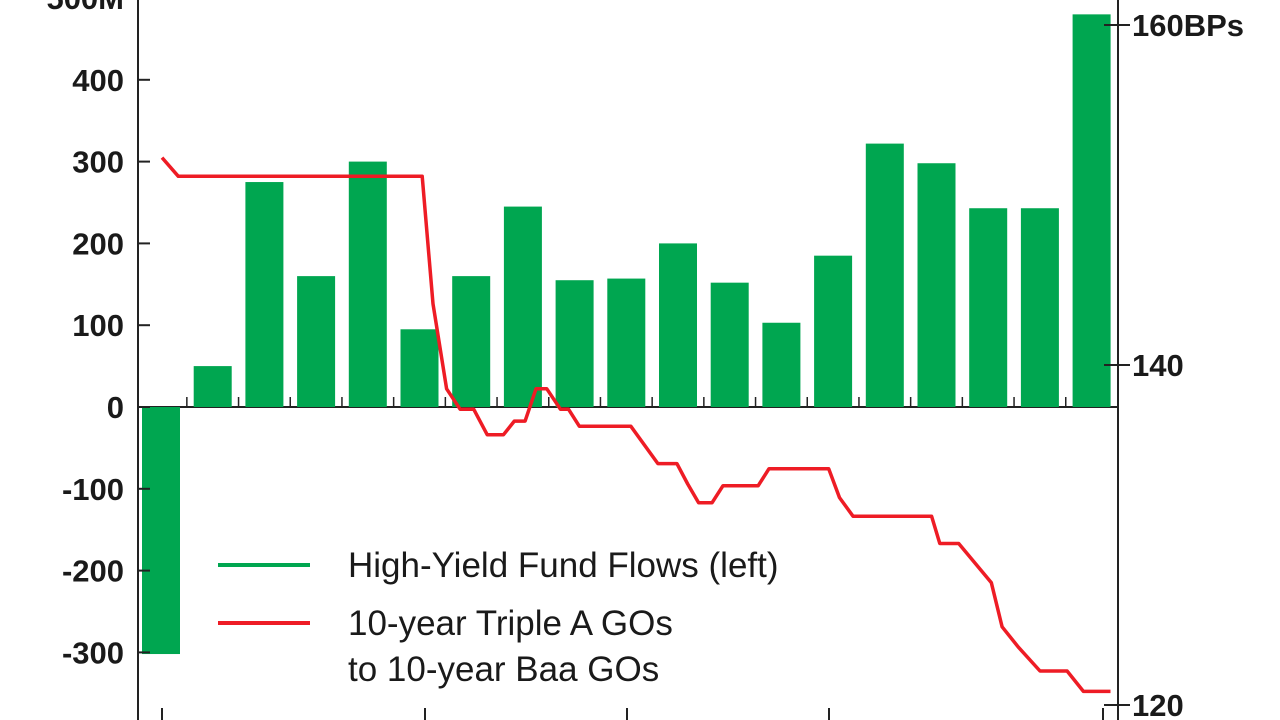 The width and height of the screenshot is (1280, 720). Describe the element at coordinates (98, 162) in the screenshot. I see `left-tick-label: 300` at that location.